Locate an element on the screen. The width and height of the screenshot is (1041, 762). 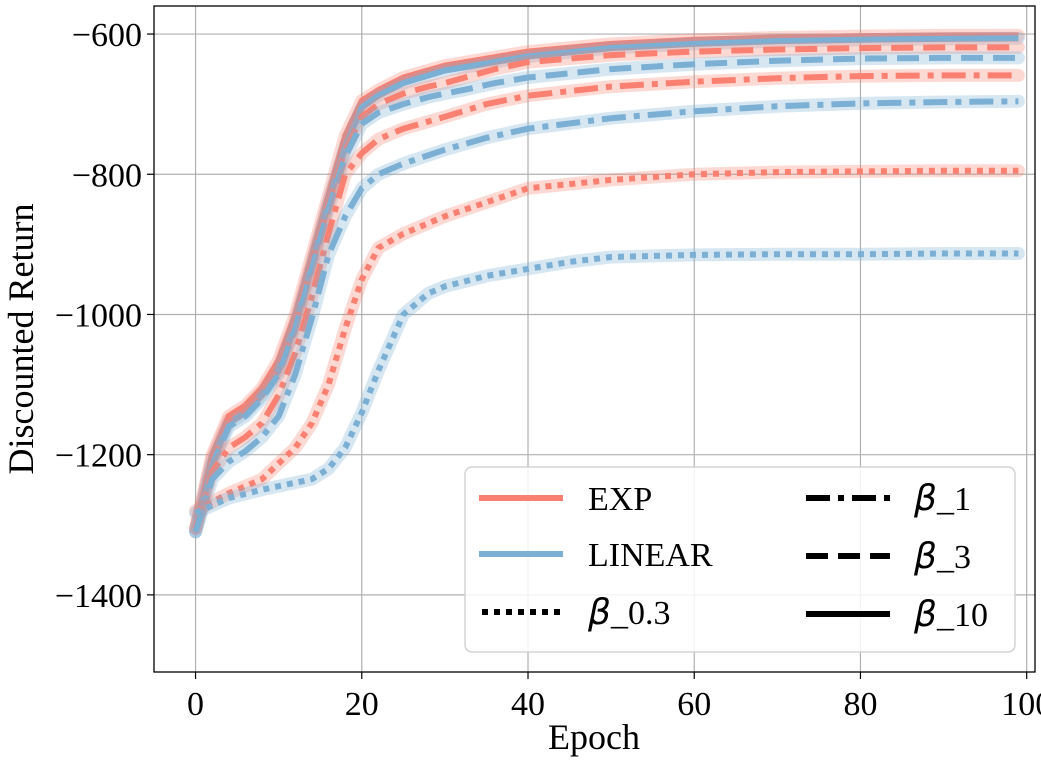
legend-label-beta-1: β_1 is located at coordinates (942, 498).